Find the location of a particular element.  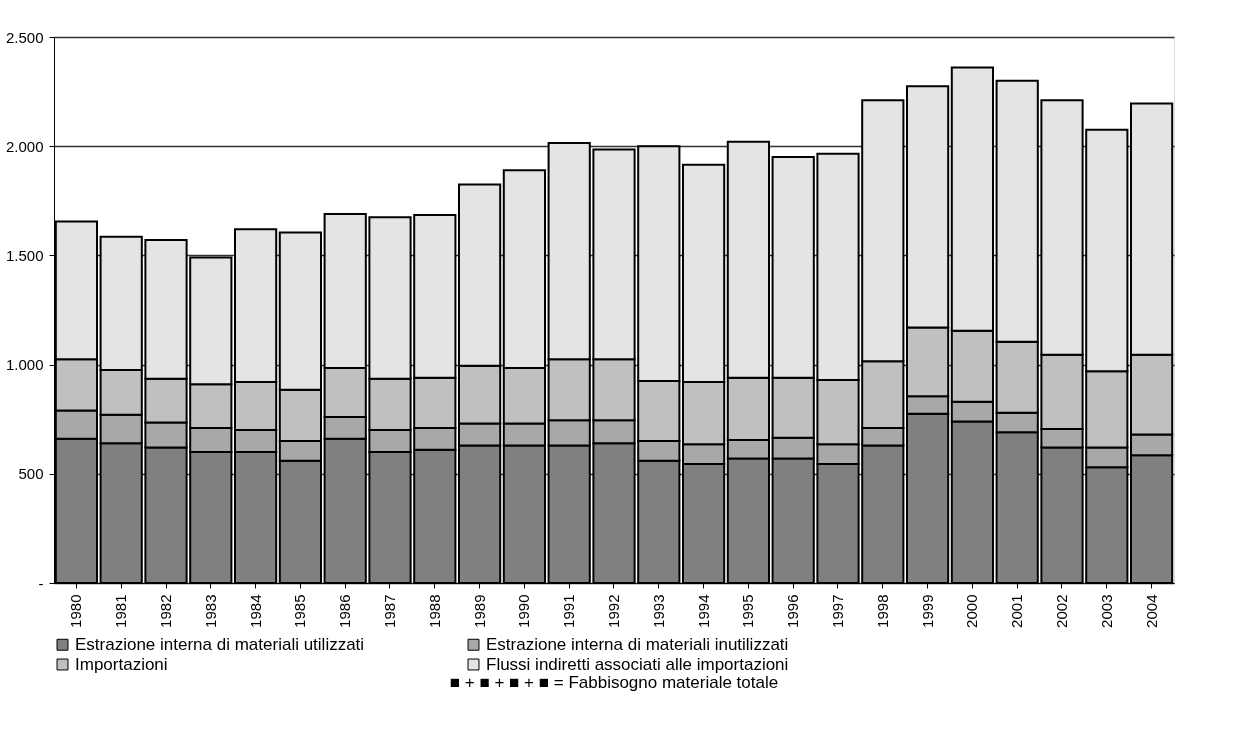

x-tick-label: 1985 is located at coordinates (300, 611).